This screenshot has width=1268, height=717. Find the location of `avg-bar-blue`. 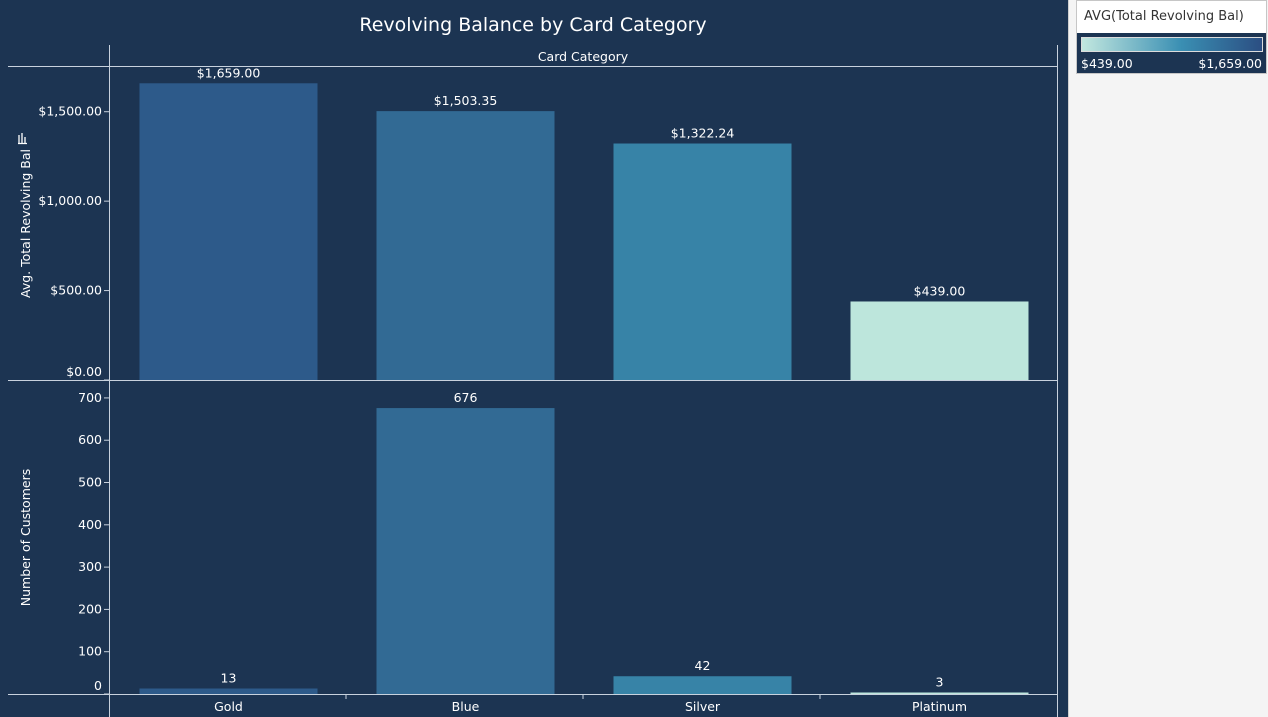

avg-bar-blue is located at coordinates (465, 245).